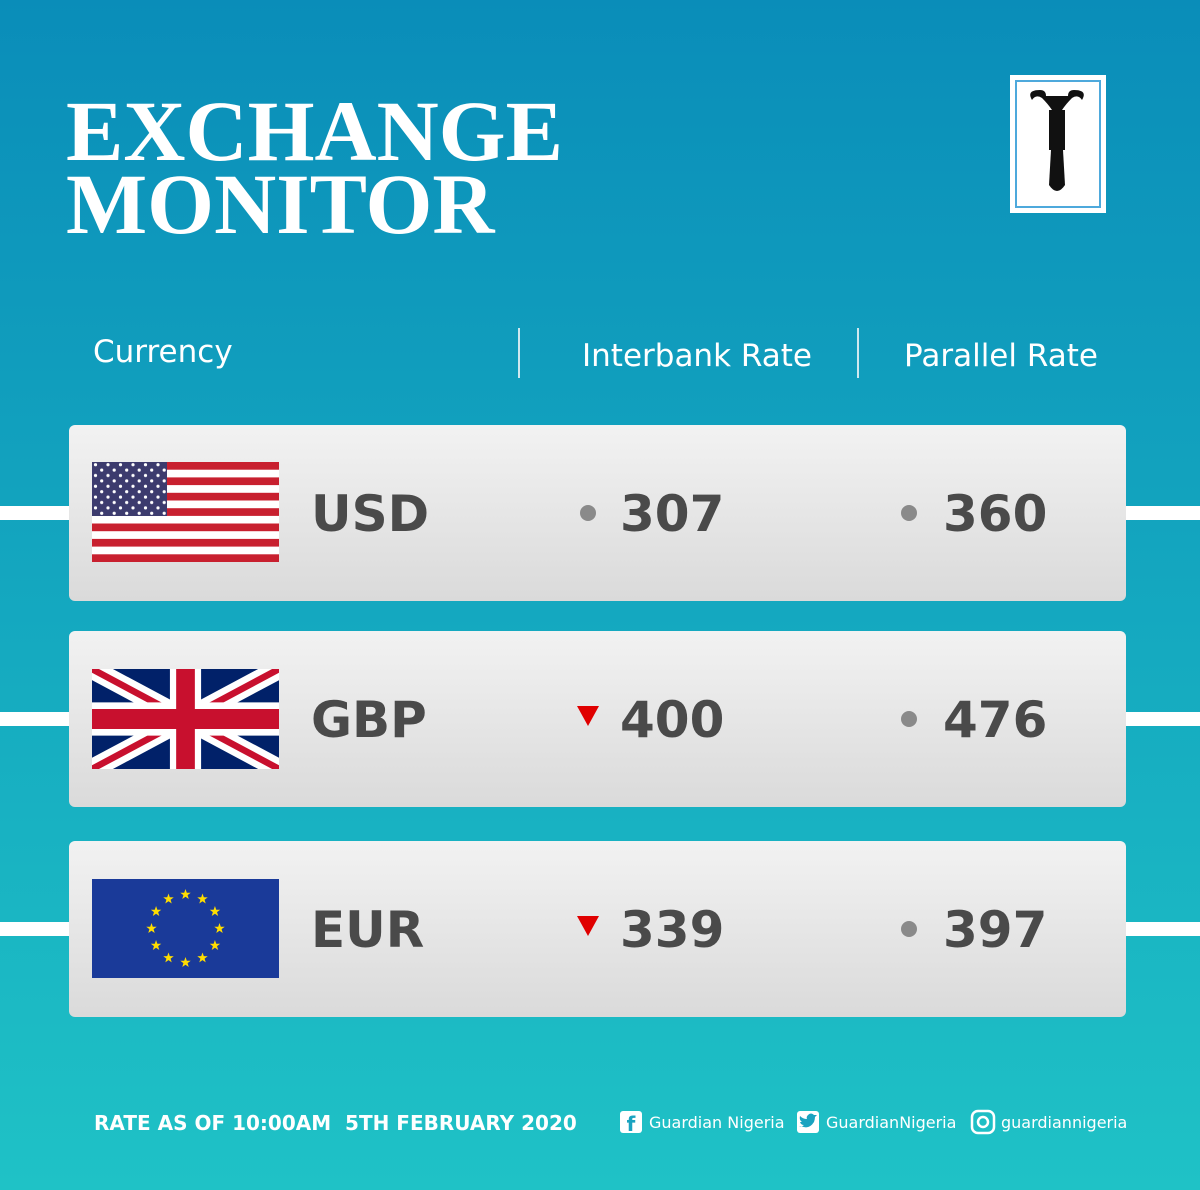  I want to click on parallel-rate: 360, so click(995, 514).